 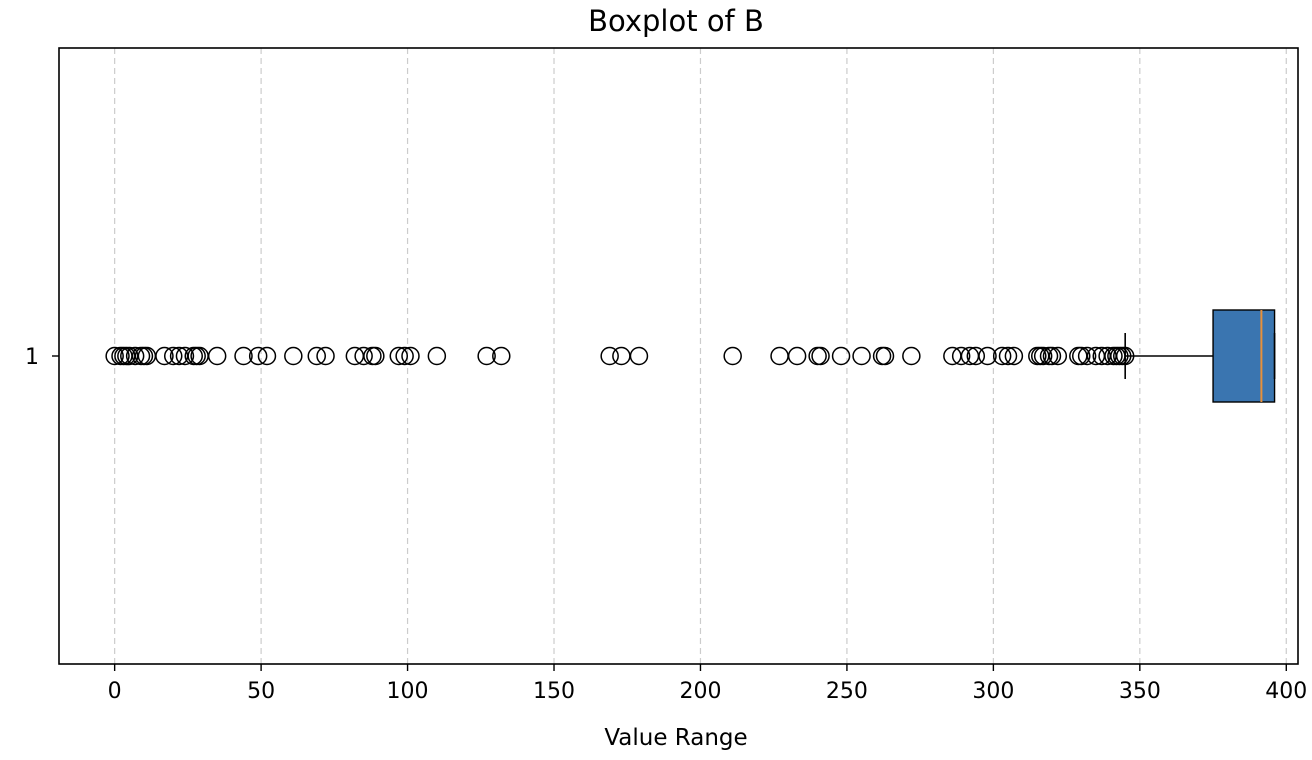 What do you see at coordinates (32, 357) in the screenshot?
I see `y-tick-label: 1` at bounding box center [32, 357].